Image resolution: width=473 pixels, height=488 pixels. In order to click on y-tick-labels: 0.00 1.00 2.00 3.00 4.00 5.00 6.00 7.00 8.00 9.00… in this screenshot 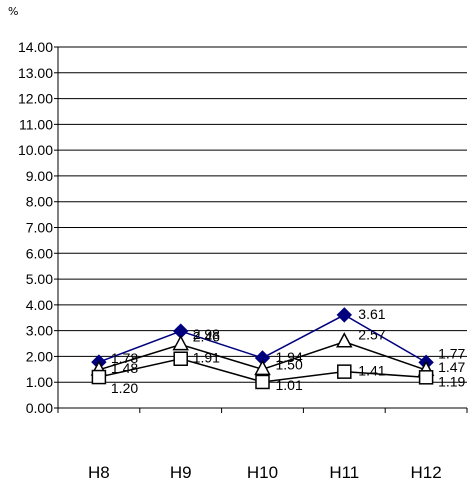, I will do `click(35, 227)`.